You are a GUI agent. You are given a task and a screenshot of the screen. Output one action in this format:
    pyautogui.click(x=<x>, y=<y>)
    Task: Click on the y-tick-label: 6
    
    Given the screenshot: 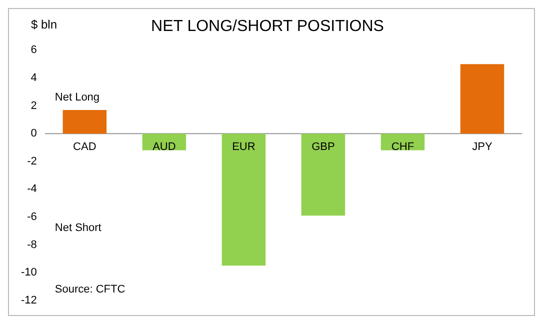 What is the action you would take?
    pyautogui.click(x=33, y=50)
    